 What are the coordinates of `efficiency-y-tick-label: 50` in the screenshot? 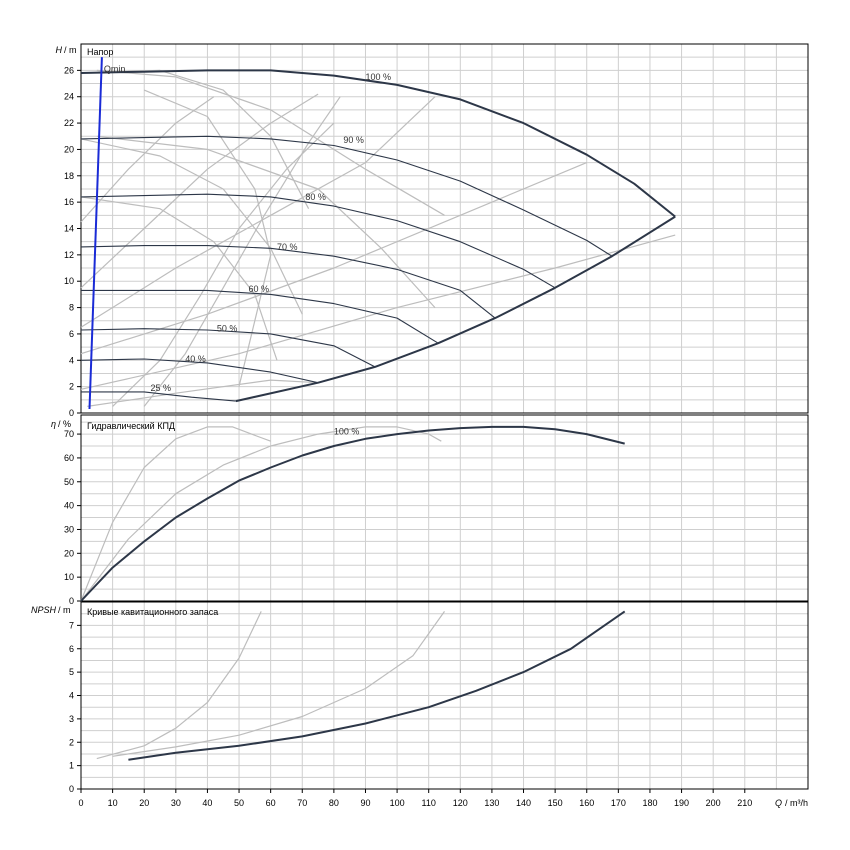 It's located at (69, 482).